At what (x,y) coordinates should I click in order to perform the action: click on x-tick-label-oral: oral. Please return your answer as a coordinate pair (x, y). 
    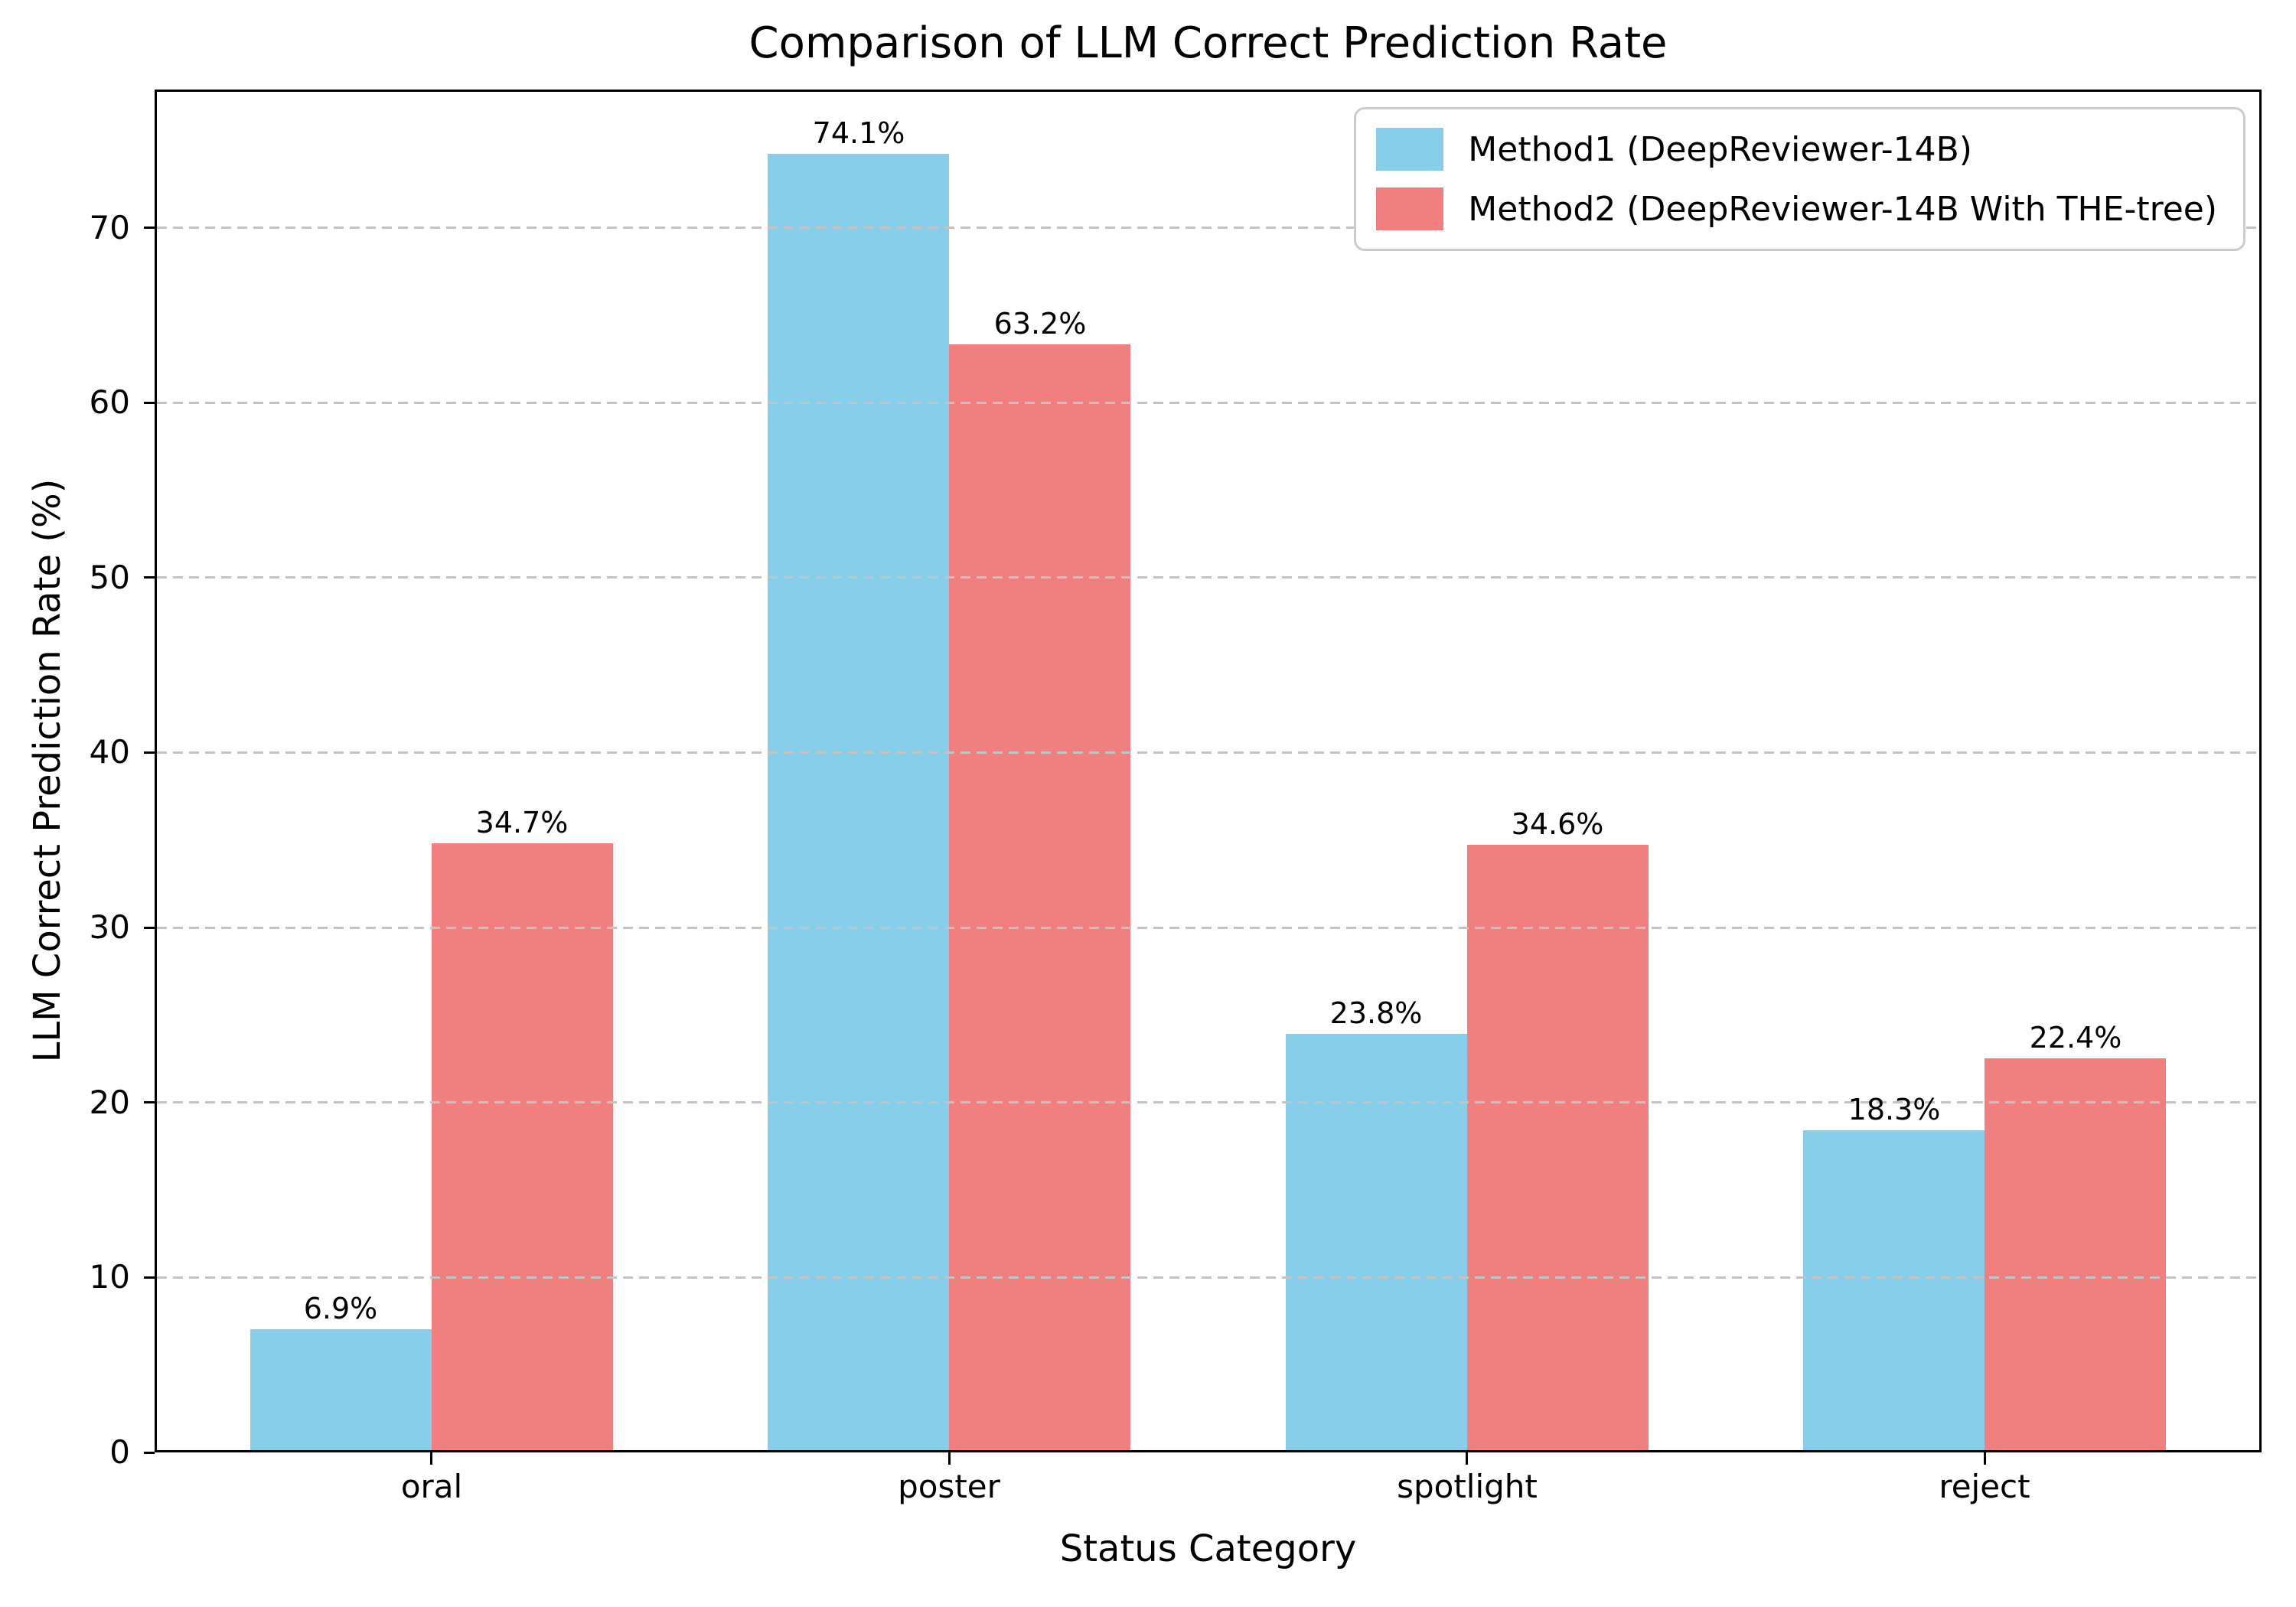
    Looking at the image, I should click on (431, 1486).